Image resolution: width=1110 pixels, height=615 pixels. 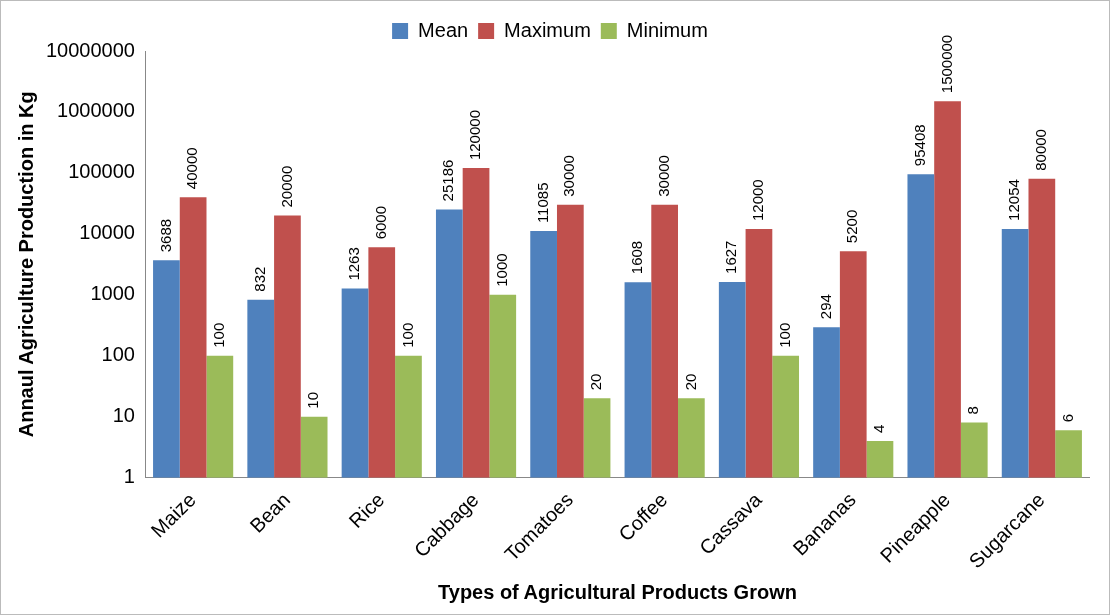 I want to click on data-label: 1627, so click(x=731, y=257).